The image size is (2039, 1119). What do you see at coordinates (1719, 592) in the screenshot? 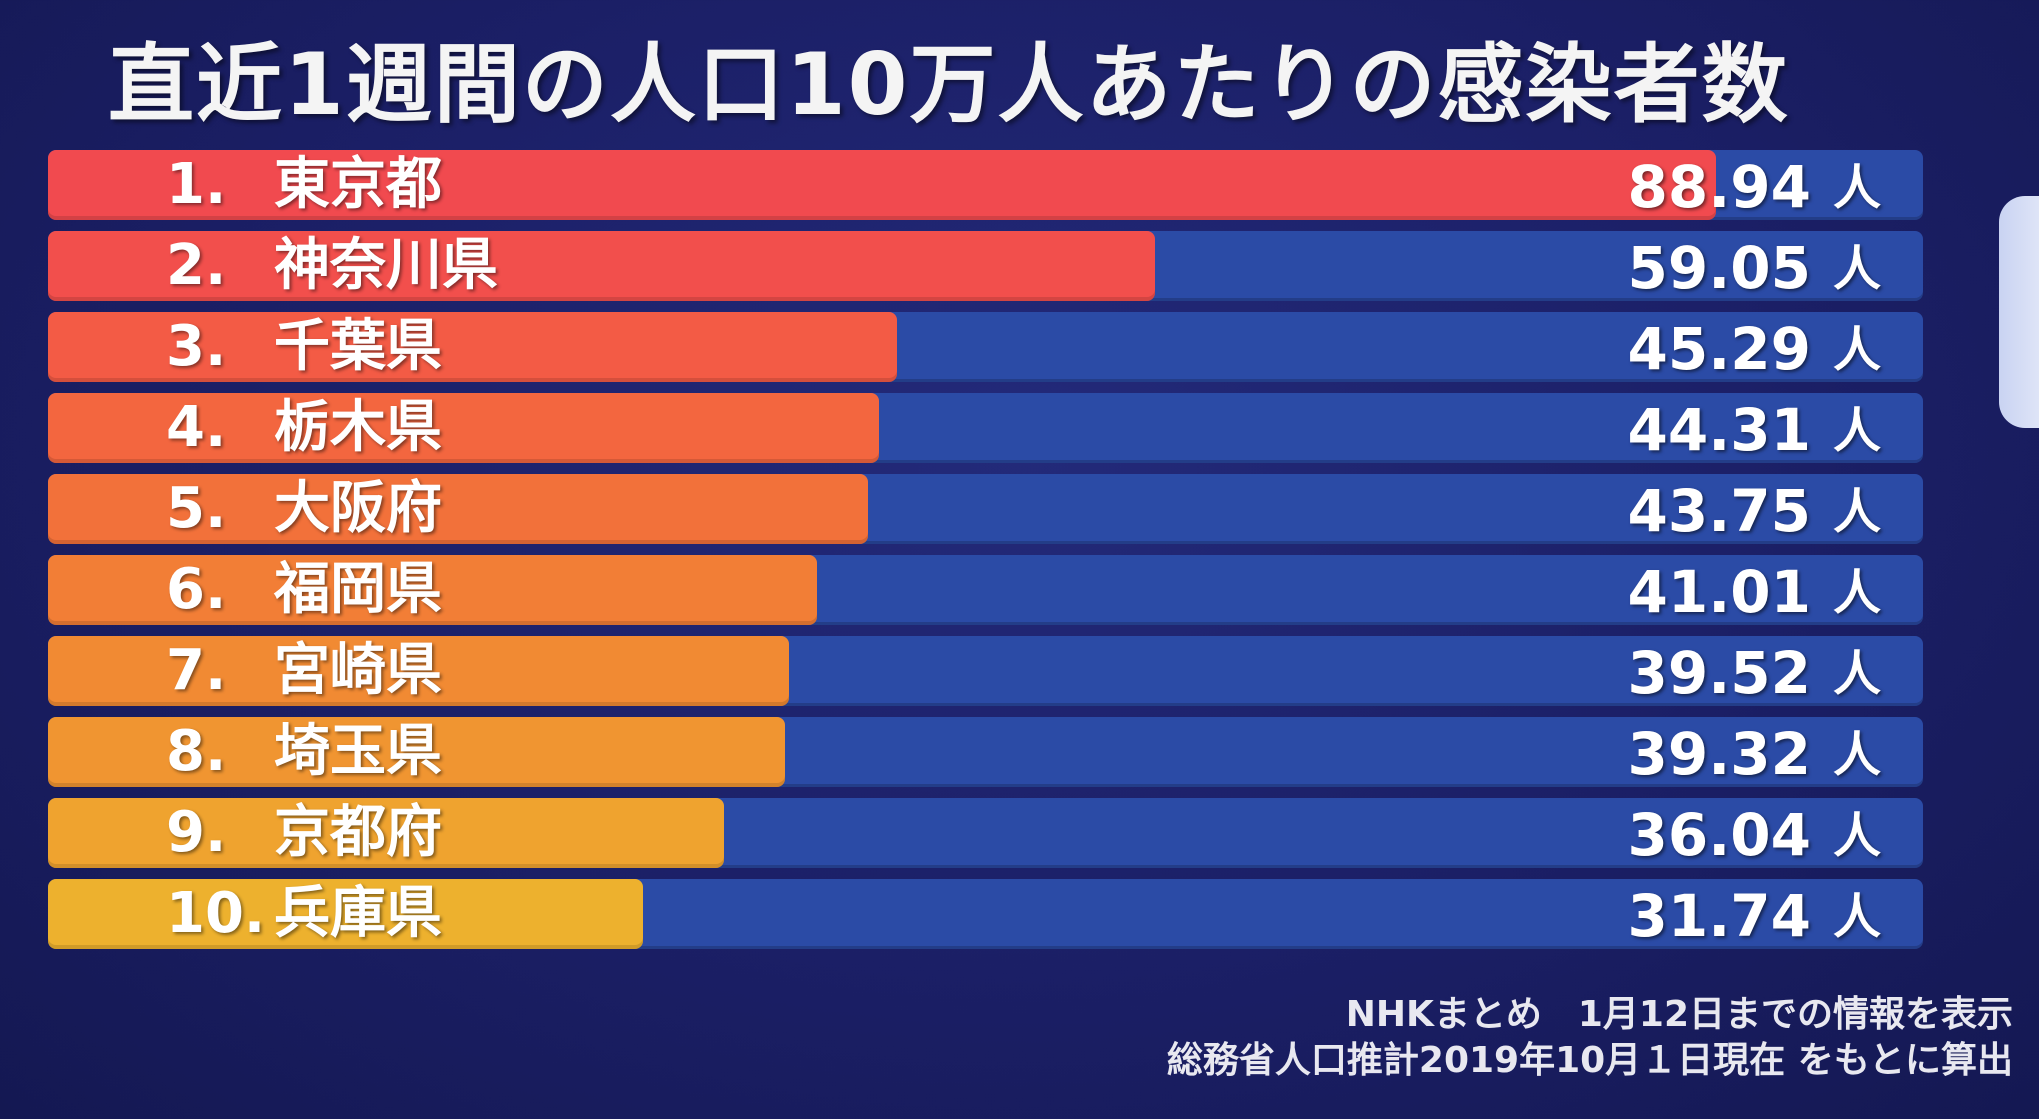
I see `bar-value-label: 41.01` at bounding box center [1719, 592].